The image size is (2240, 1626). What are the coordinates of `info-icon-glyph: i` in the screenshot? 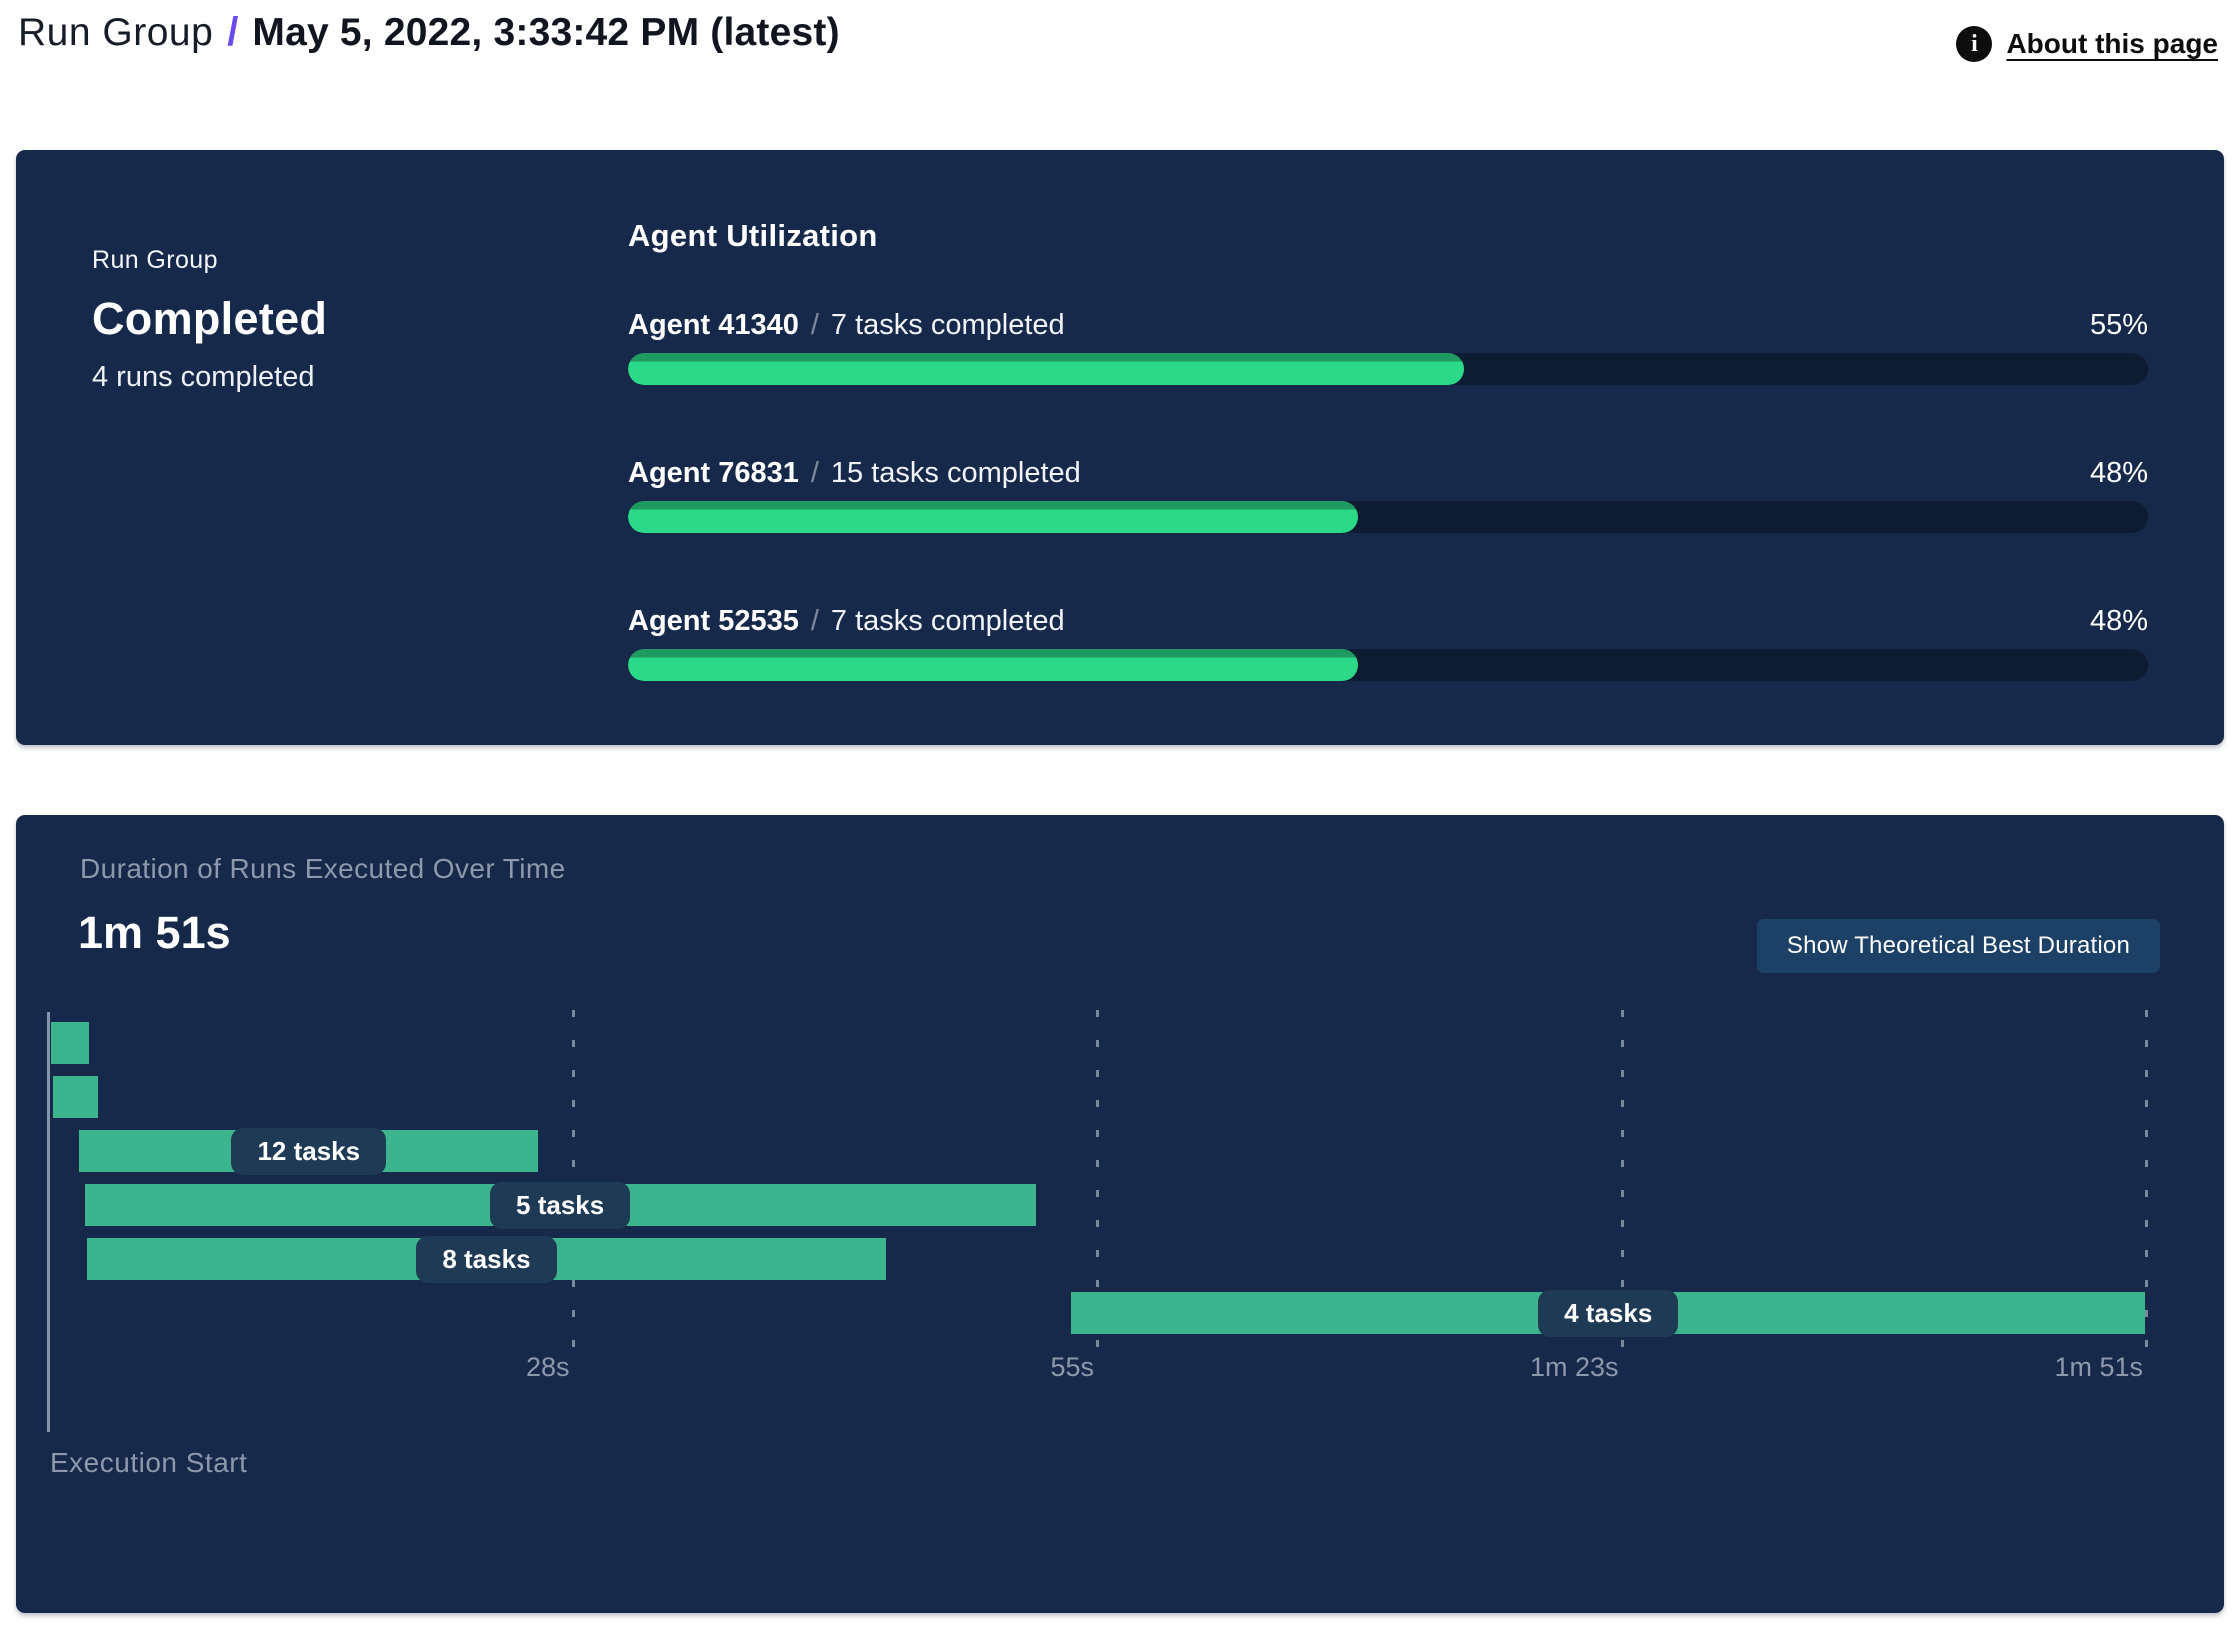 It's located at (1974, 43).